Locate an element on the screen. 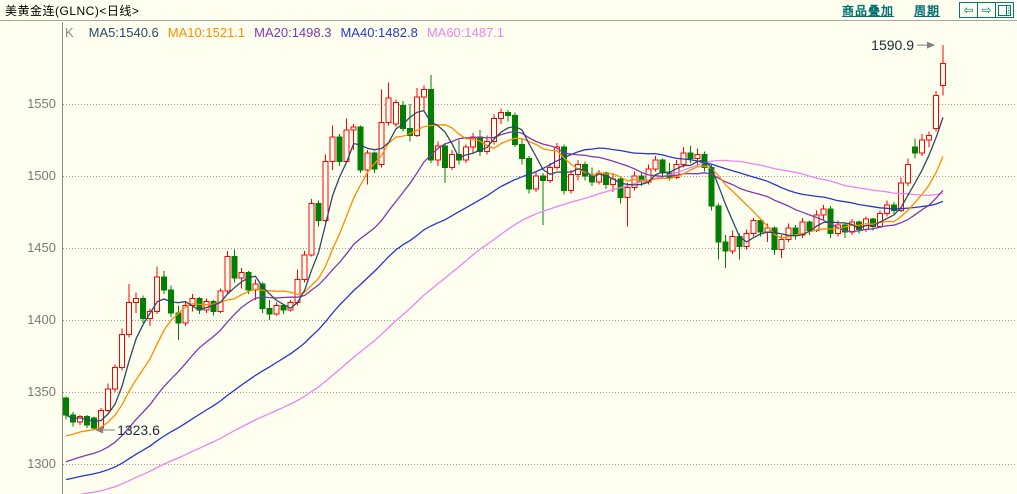 The image size is (1017, 494). left-arrow-icon: ⇦ is located at coordinates (968, 10).